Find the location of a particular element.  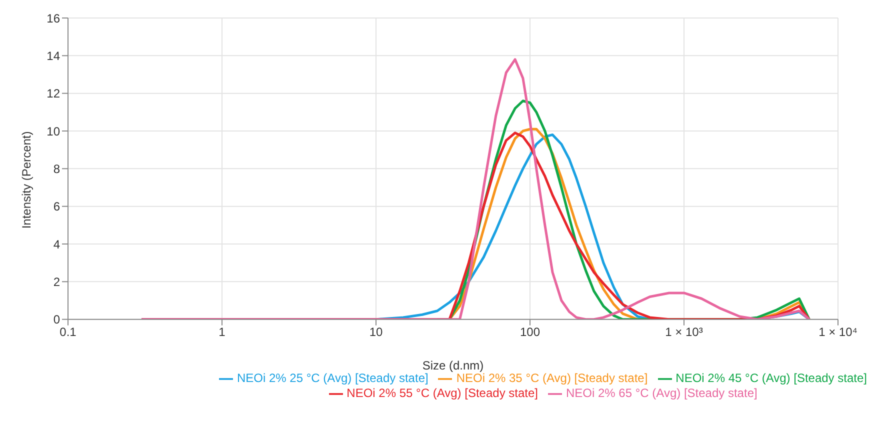

legend-label: NEOi 2% 25 °C (Avg) [Steady state] is located at coordinates (332, 378).